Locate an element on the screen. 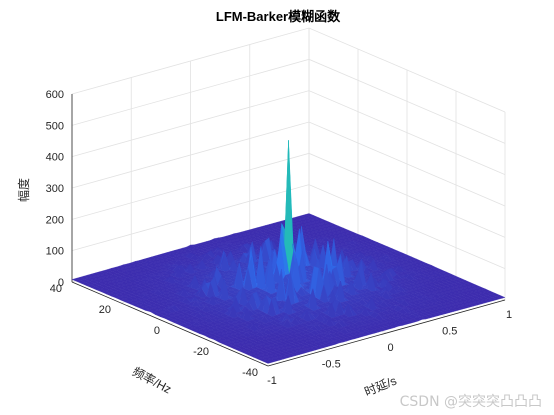  y-tick-label: 0 is located at coordinates (157, 331).